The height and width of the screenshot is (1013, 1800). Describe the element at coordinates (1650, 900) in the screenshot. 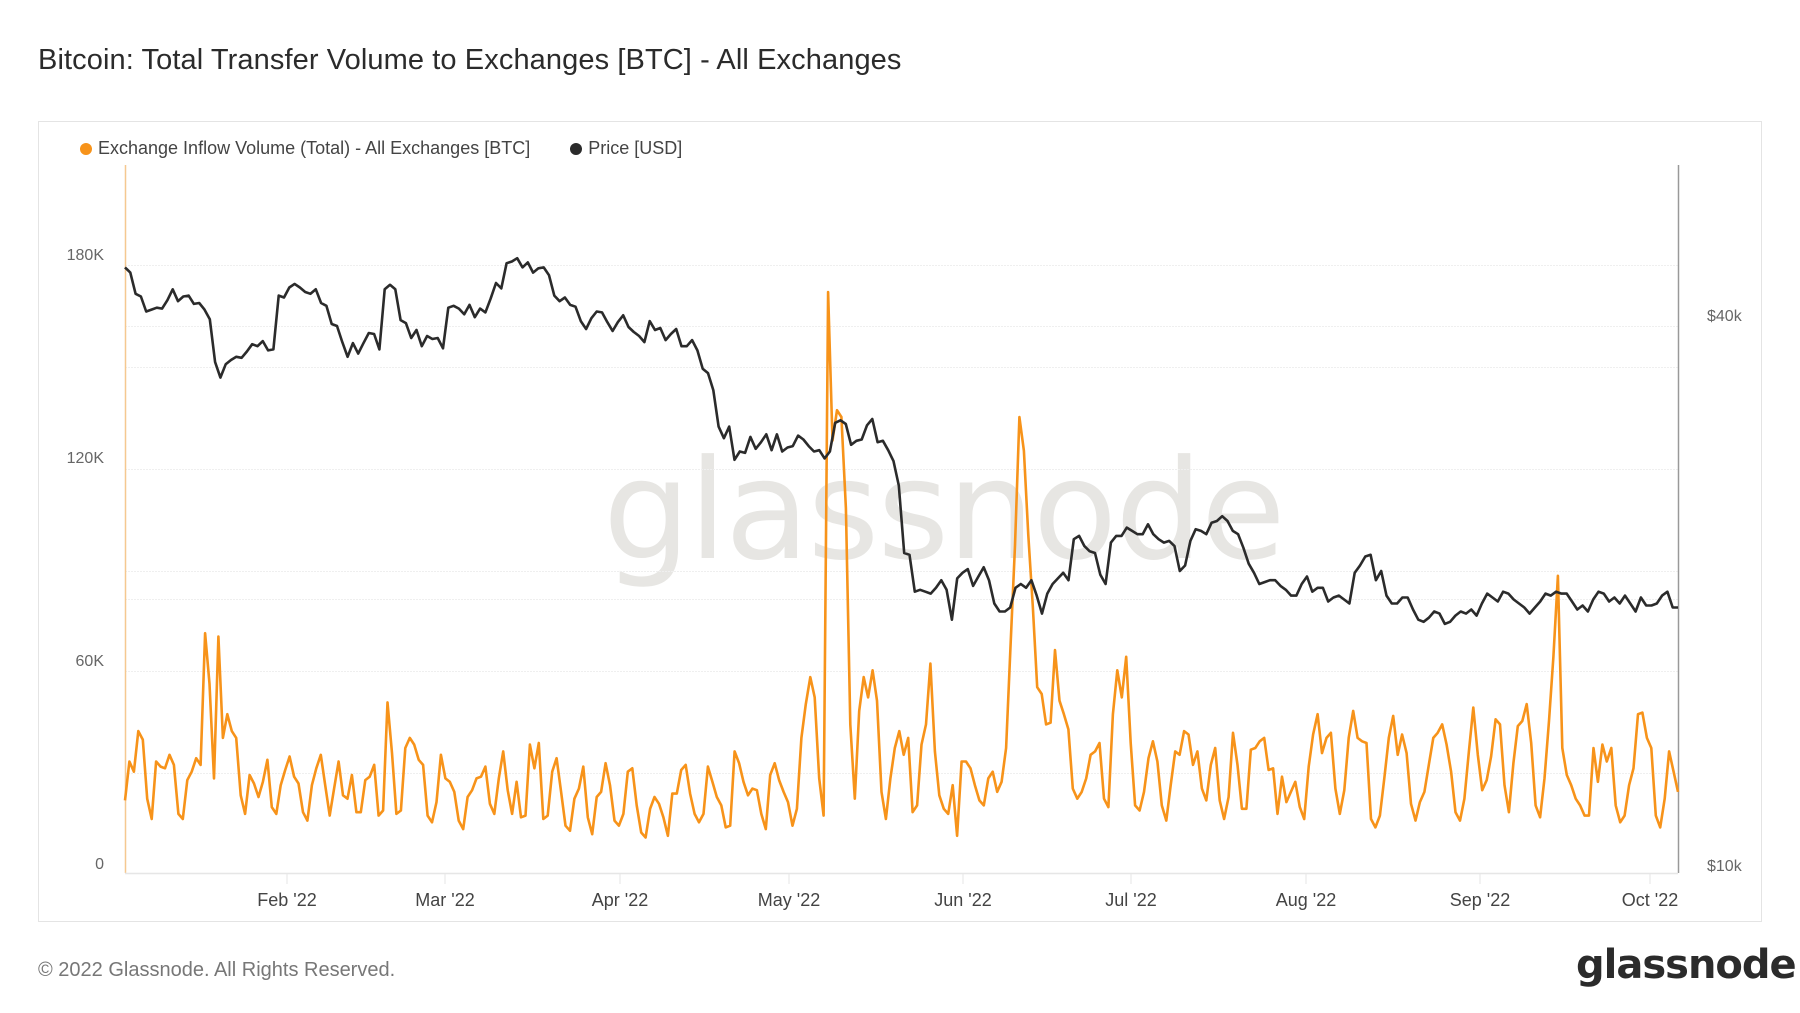

I see `x-label-oct: Oct '22` at that location.